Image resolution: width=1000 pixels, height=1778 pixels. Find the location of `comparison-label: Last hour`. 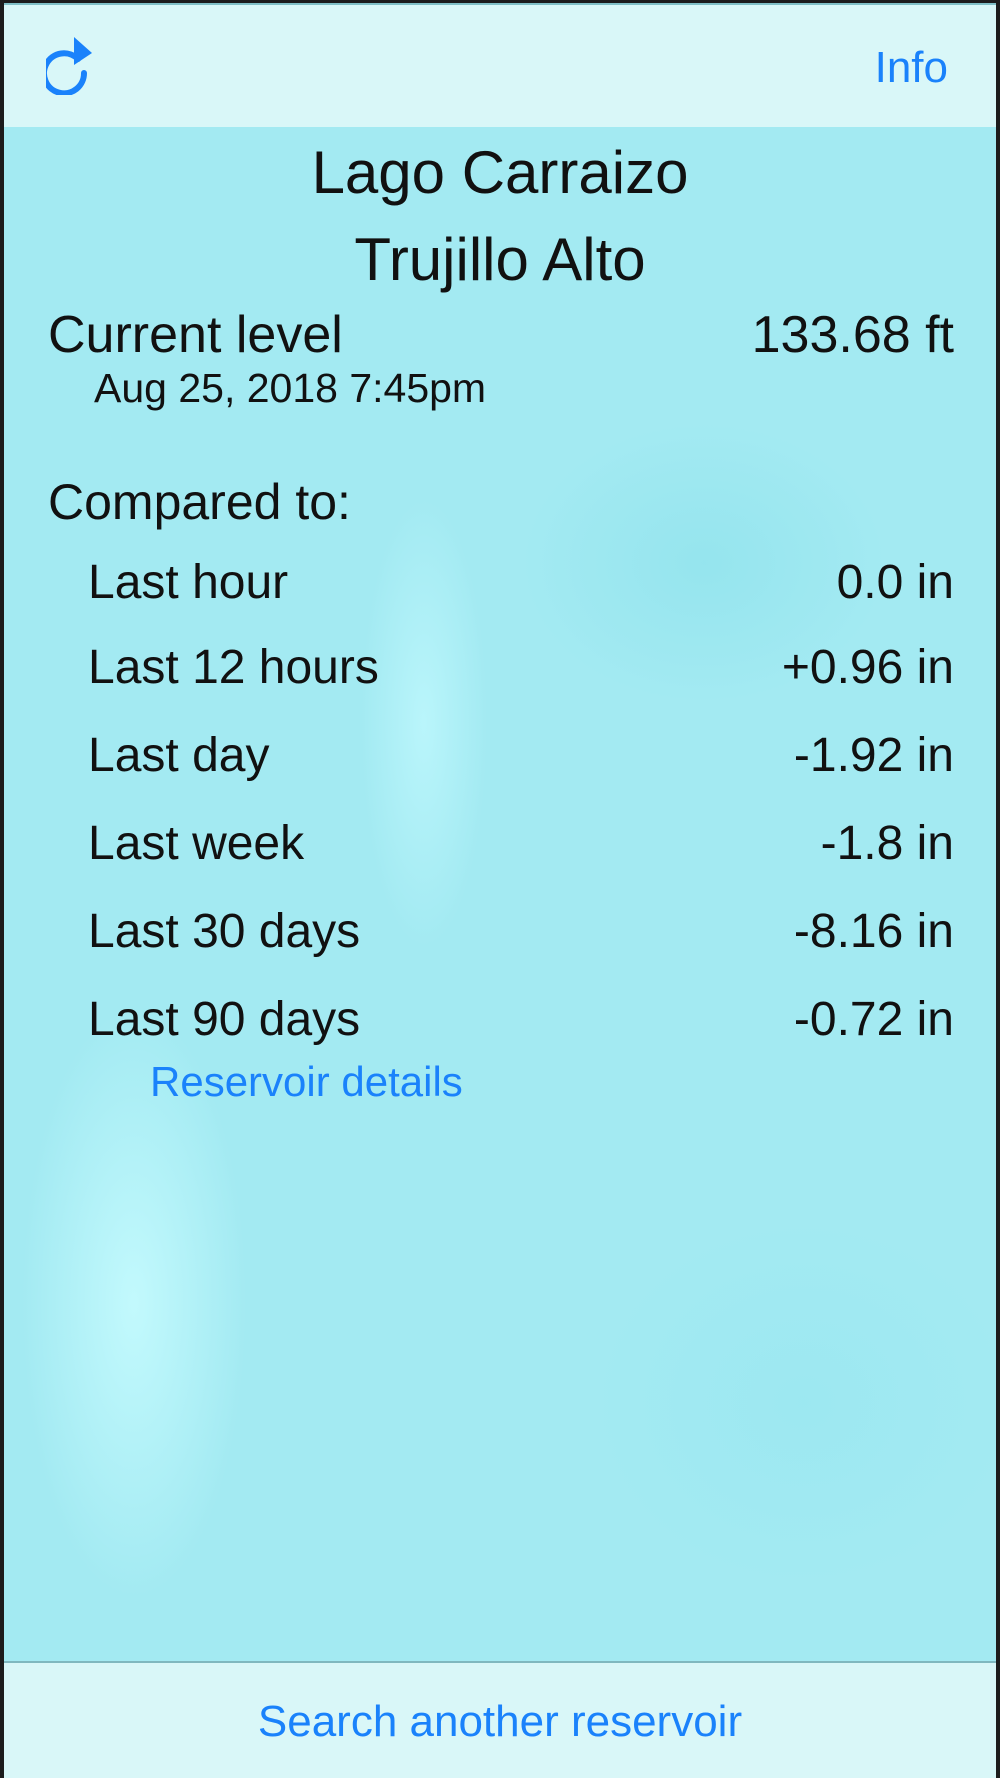

comparison-label: Last hour is located at coordinates (188, 582).